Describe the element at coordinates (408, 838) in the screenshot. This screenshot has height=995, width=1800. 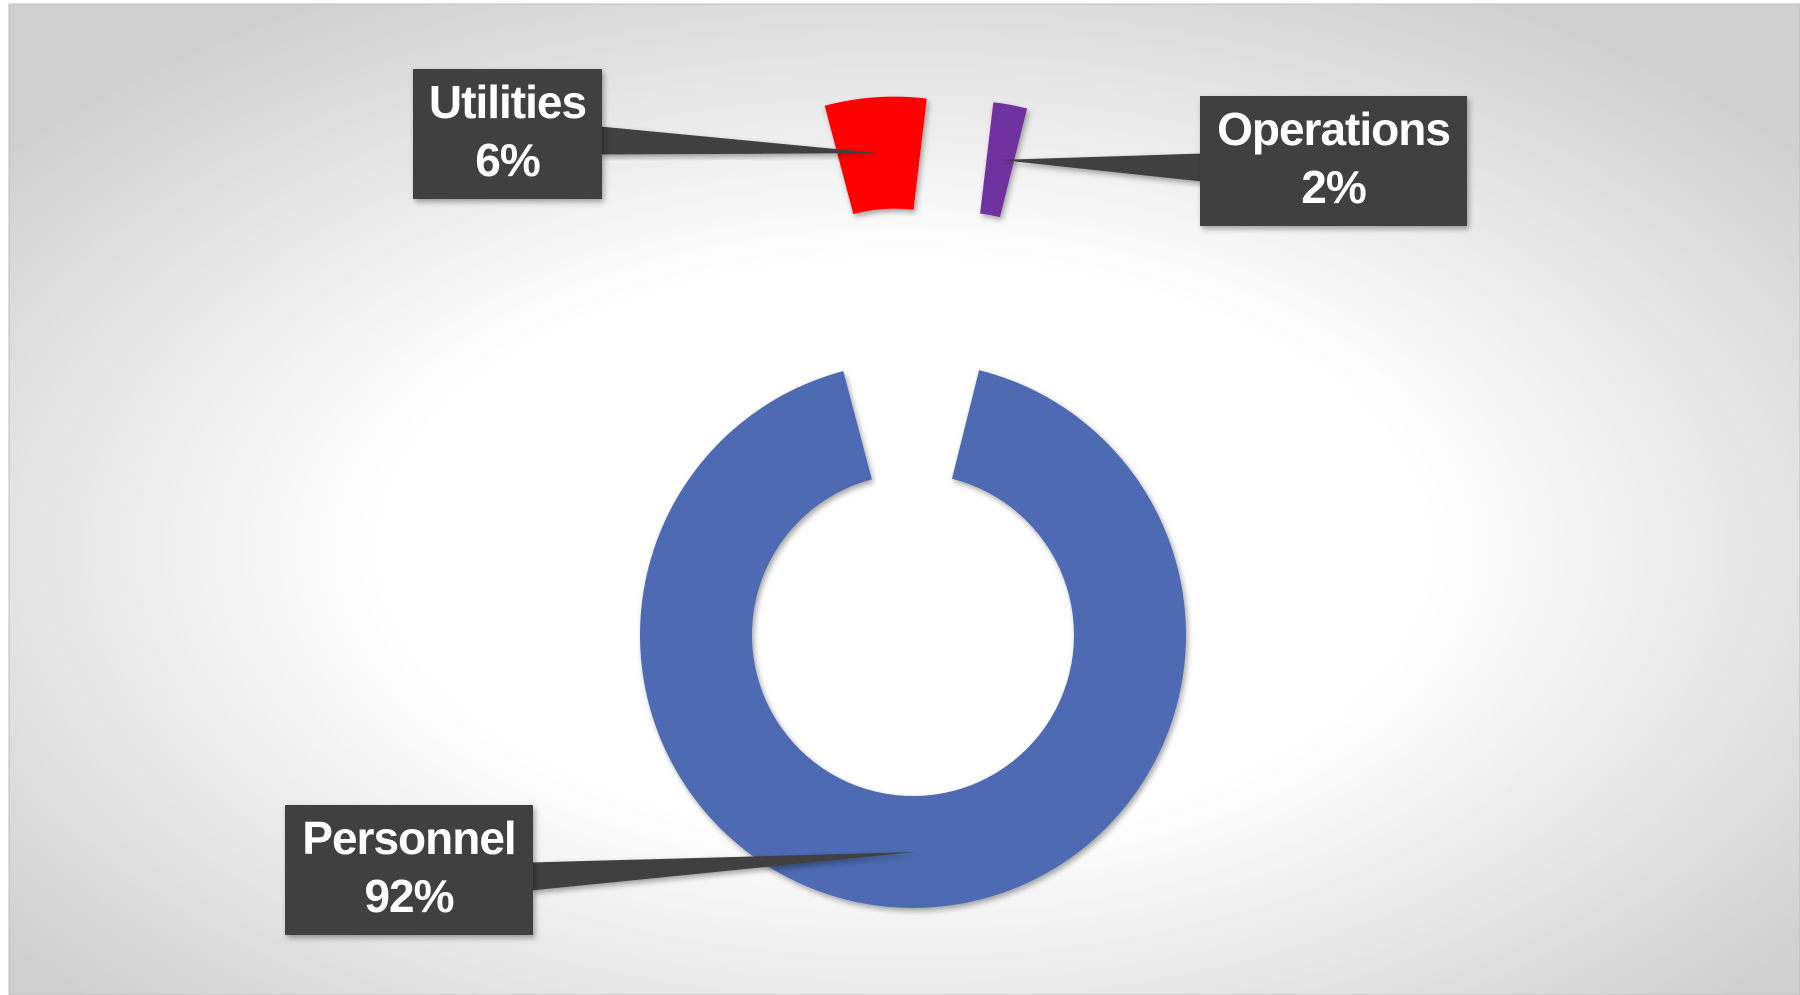
I see `category-label: Personnel` at that location.